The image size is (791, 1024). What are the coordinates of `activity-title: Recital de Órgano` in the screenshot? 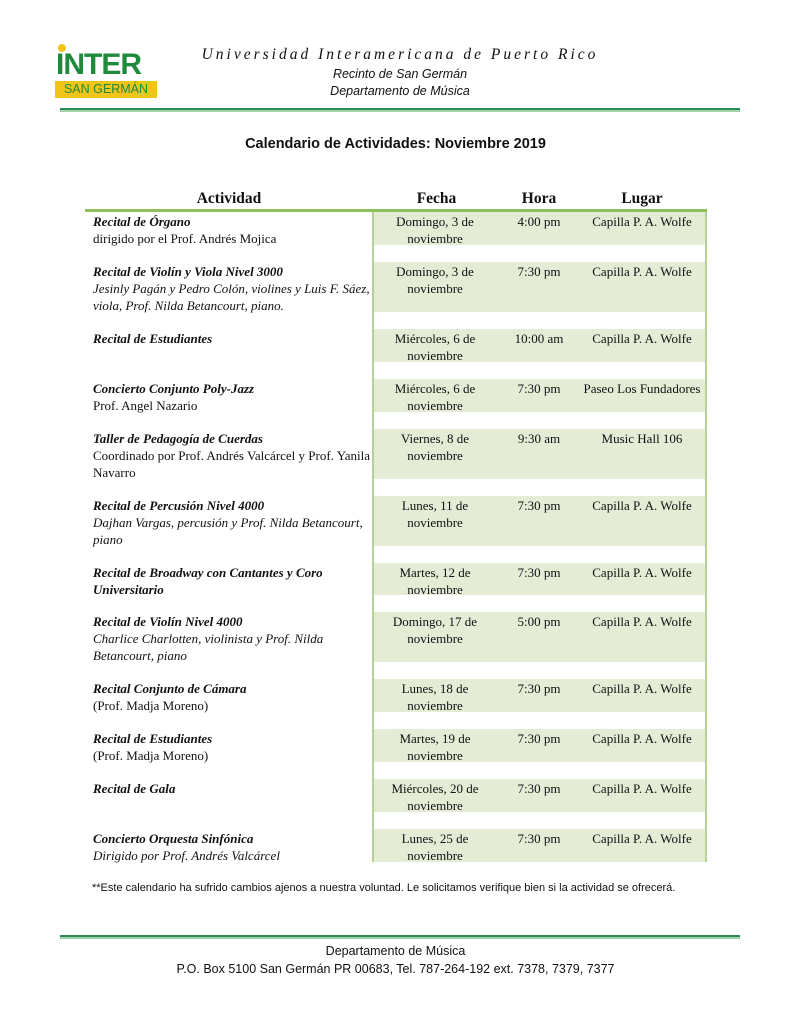 It's located at (142, 221).